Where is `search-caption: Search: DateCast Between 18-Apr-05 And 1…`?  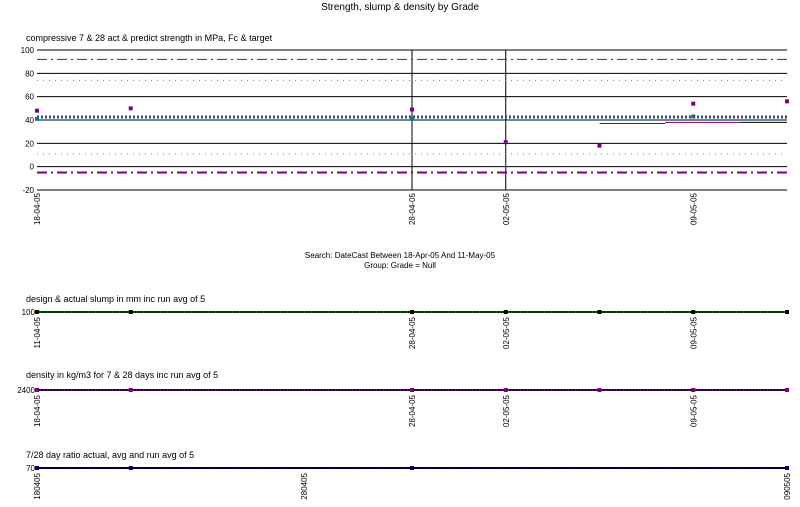
search-caption: Search: DateCast Between 18-Apr-05 And 1… is located at coordinates (400, 255).